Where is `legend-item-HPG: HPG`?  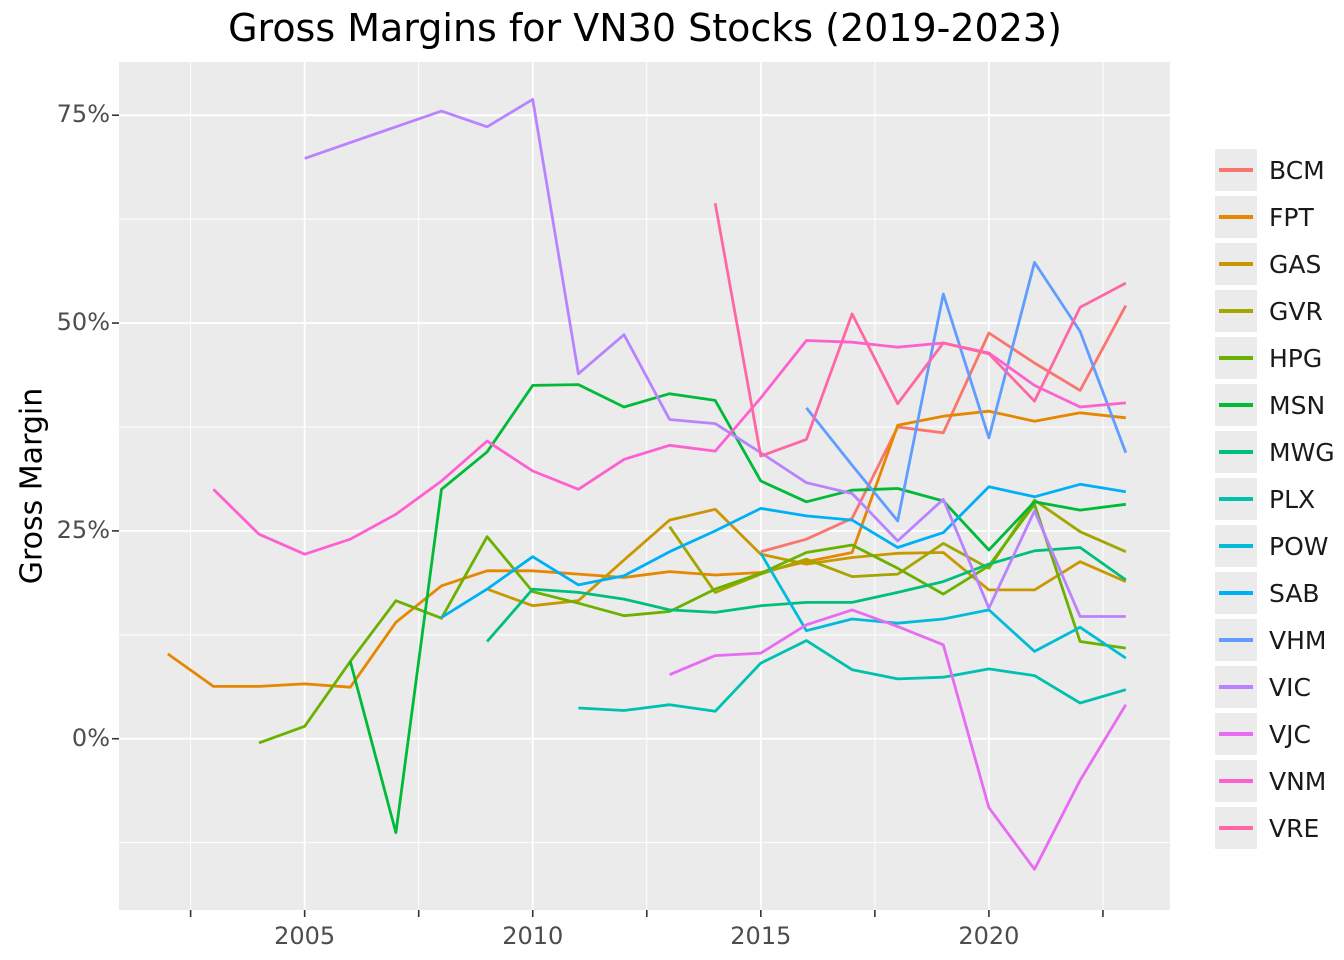 legend-item-HPG: HPG is located at coordinates (1275, 358).